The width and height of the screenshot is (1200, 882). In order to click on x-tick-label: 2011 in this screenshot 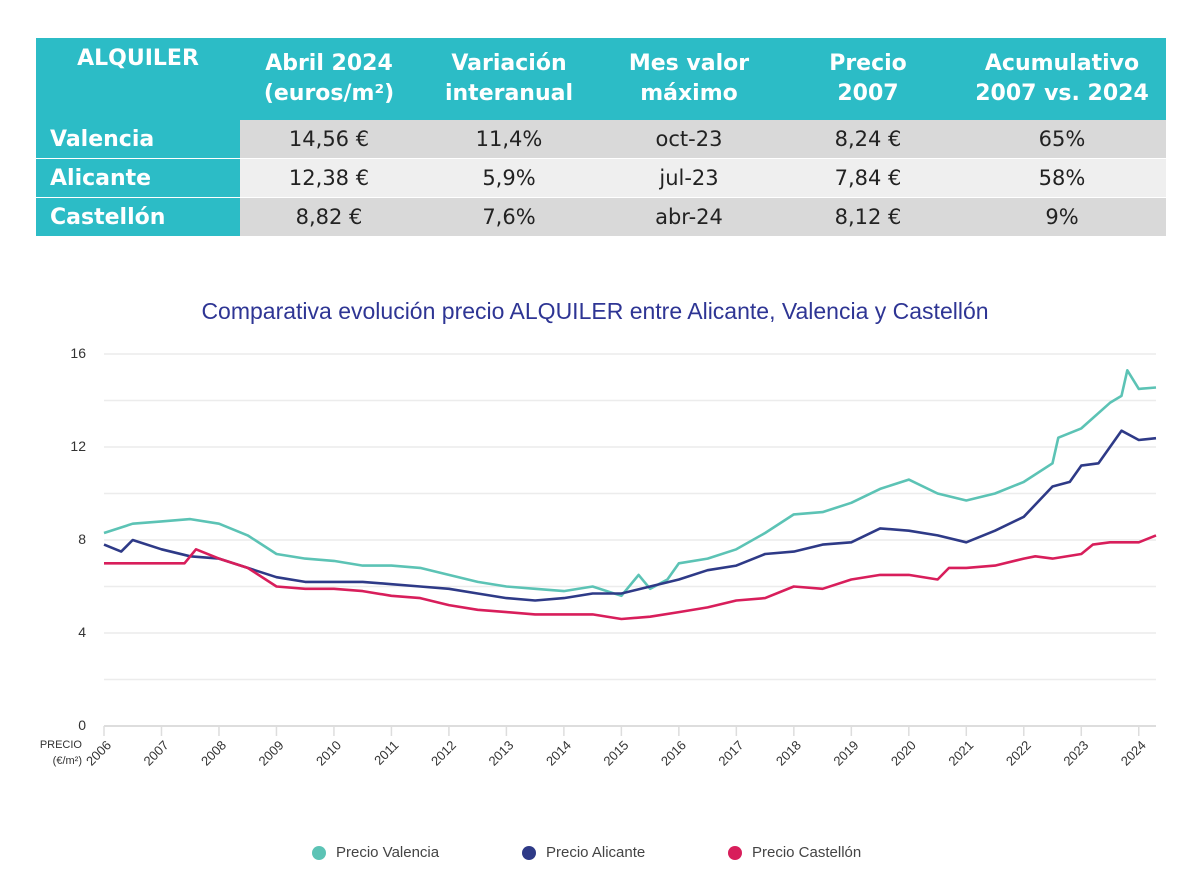, I will do `click(386, 753)`.